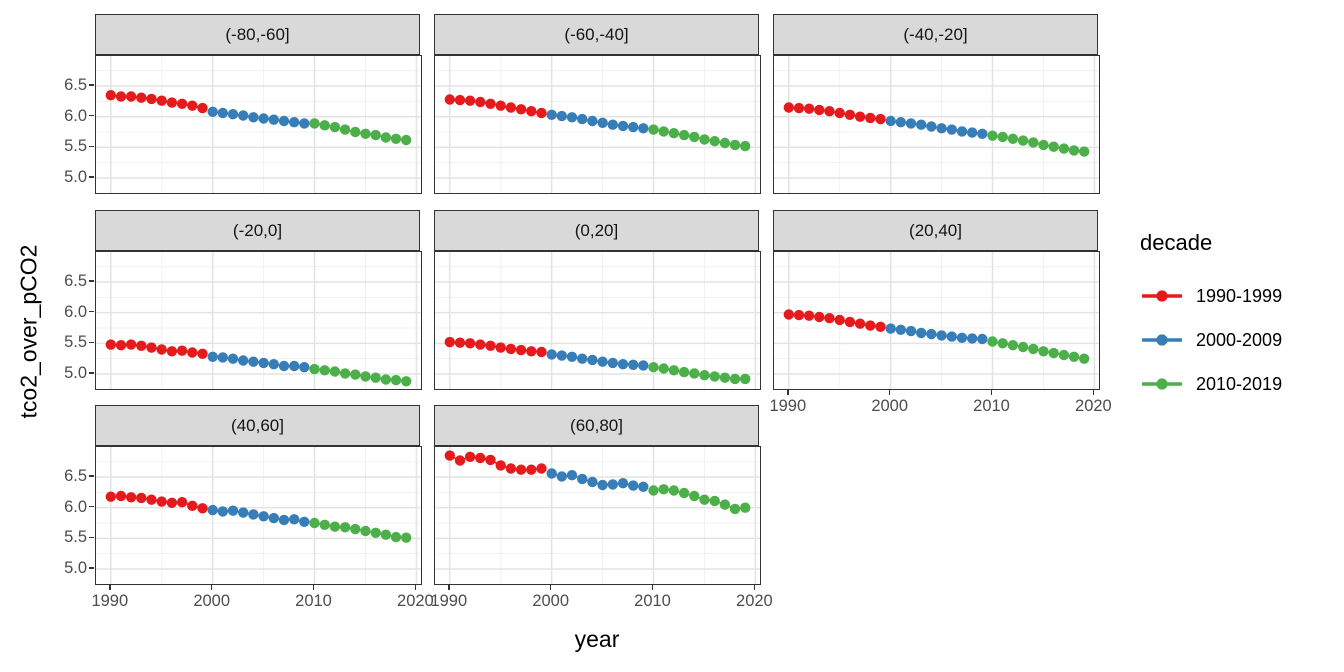 The width and height of the screenshot is (1344, 672). I want to click on facet-cell: (40,60], so click(258, 495).